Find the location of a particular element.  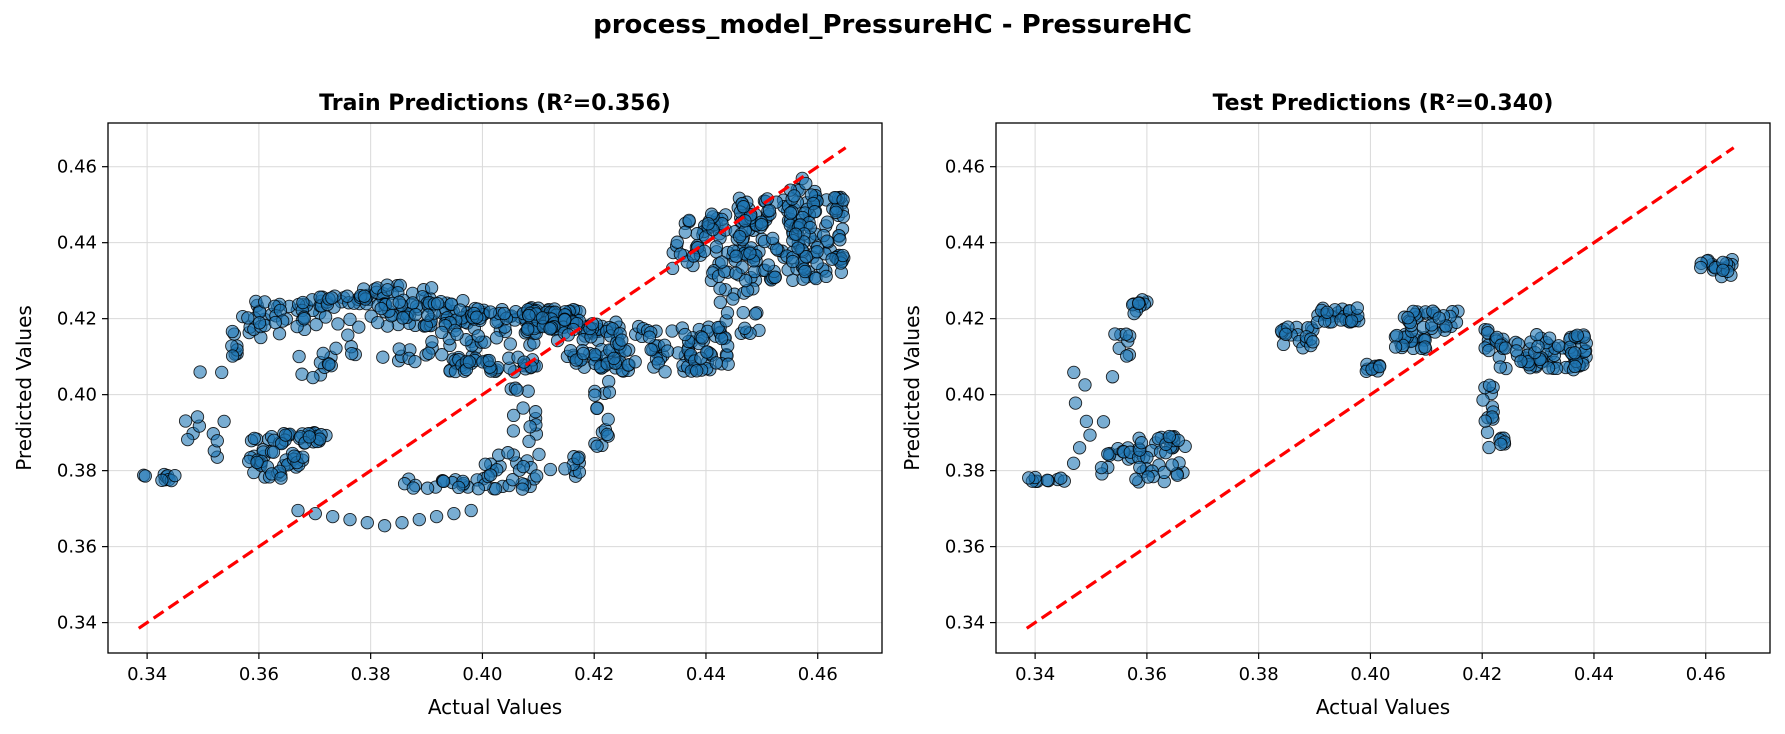

x-tick-label: 0.44 is located at coordinates (1594, 674).